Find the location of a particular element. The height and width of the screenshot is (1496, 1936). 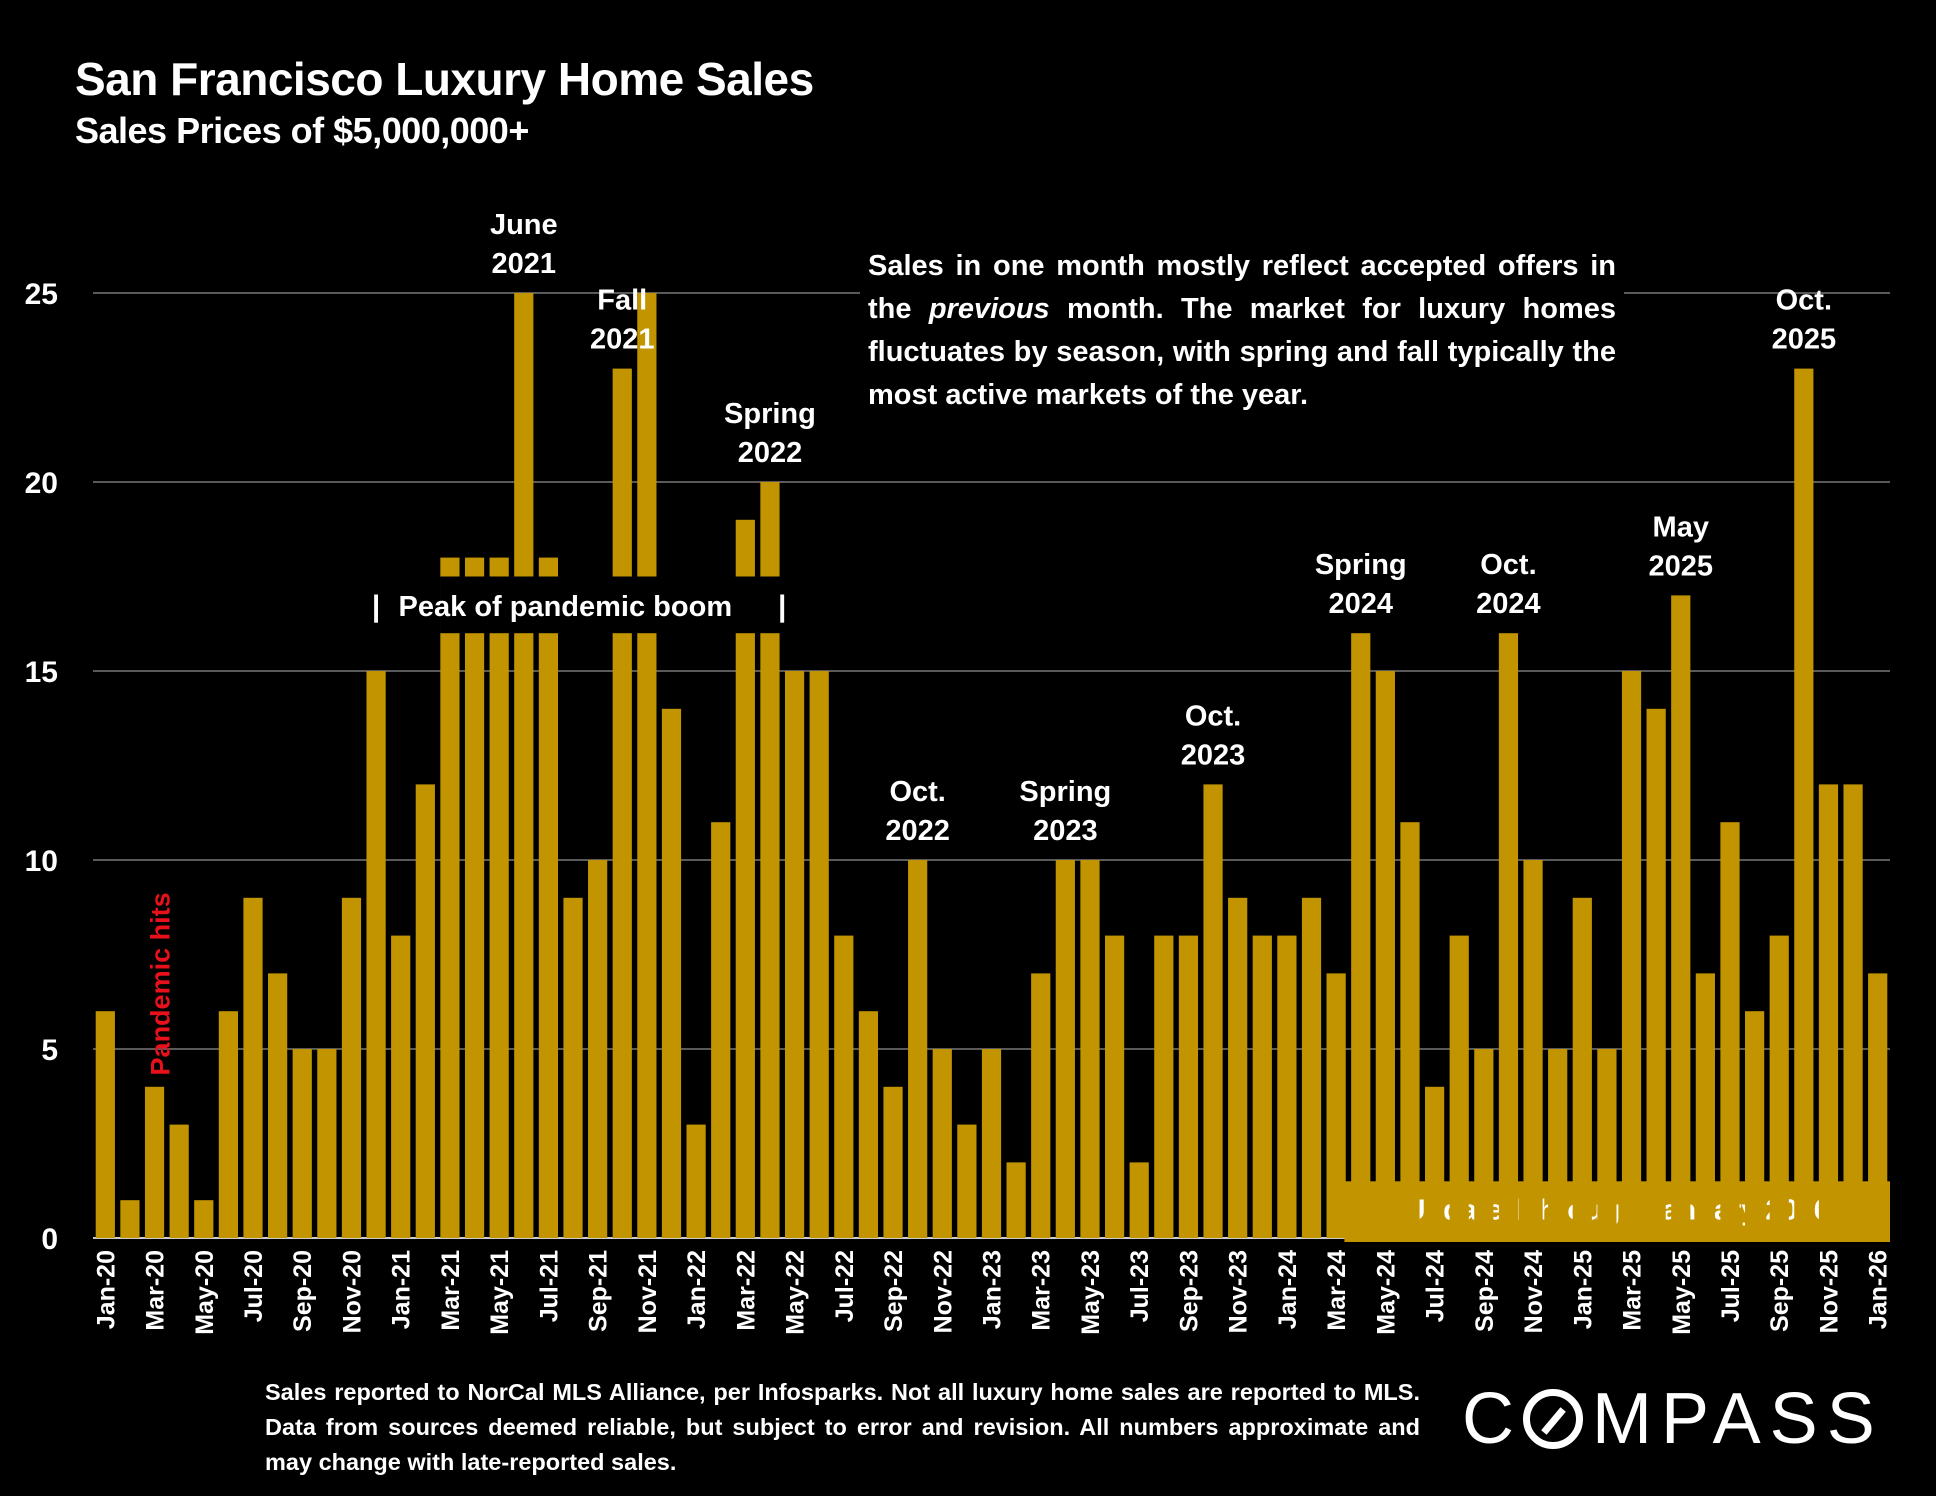

x-tick-label: May-20 is located at coordinates (205, 1292).